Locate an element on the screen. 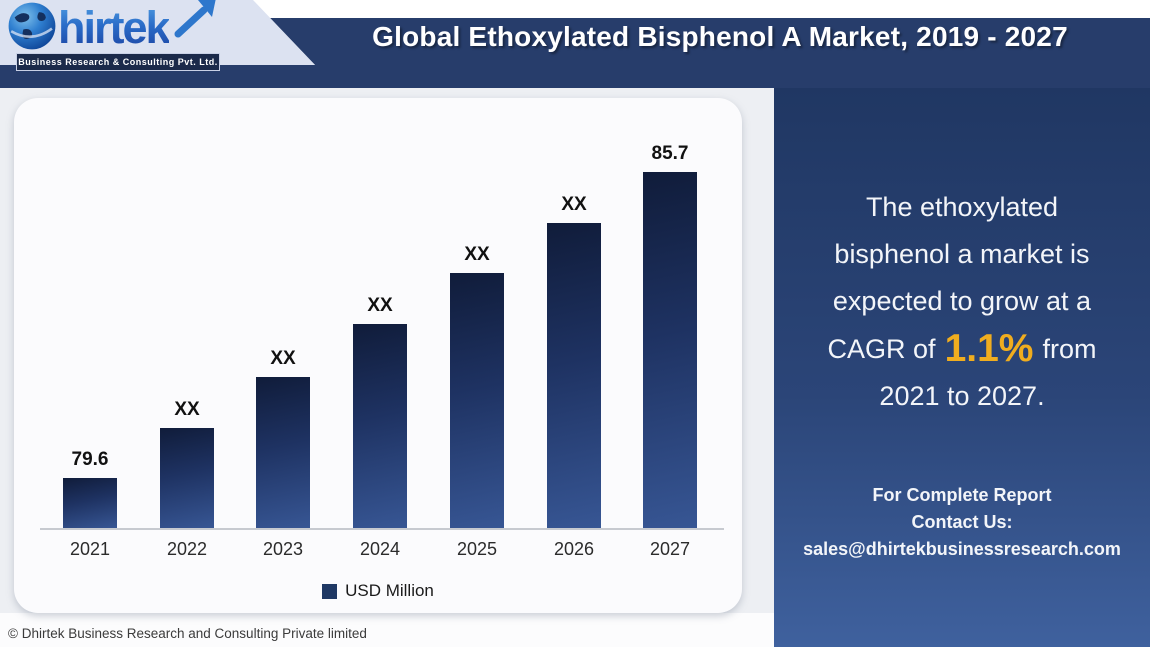  headline-line: CAGR of 1.1% from is located at coordinates (962, 348).